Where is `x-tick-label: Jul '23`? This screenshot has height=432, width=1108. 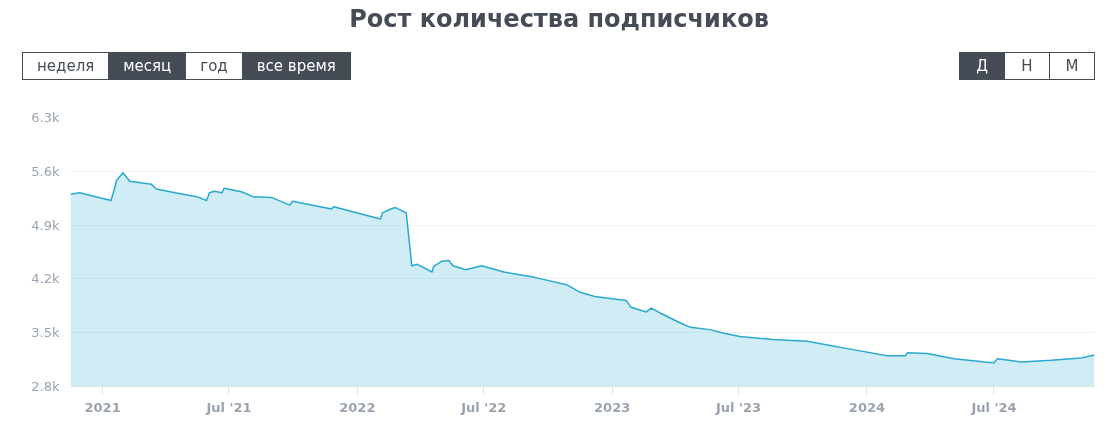 x-tick-label: Jul '23 is located at coordinates (738, 407).